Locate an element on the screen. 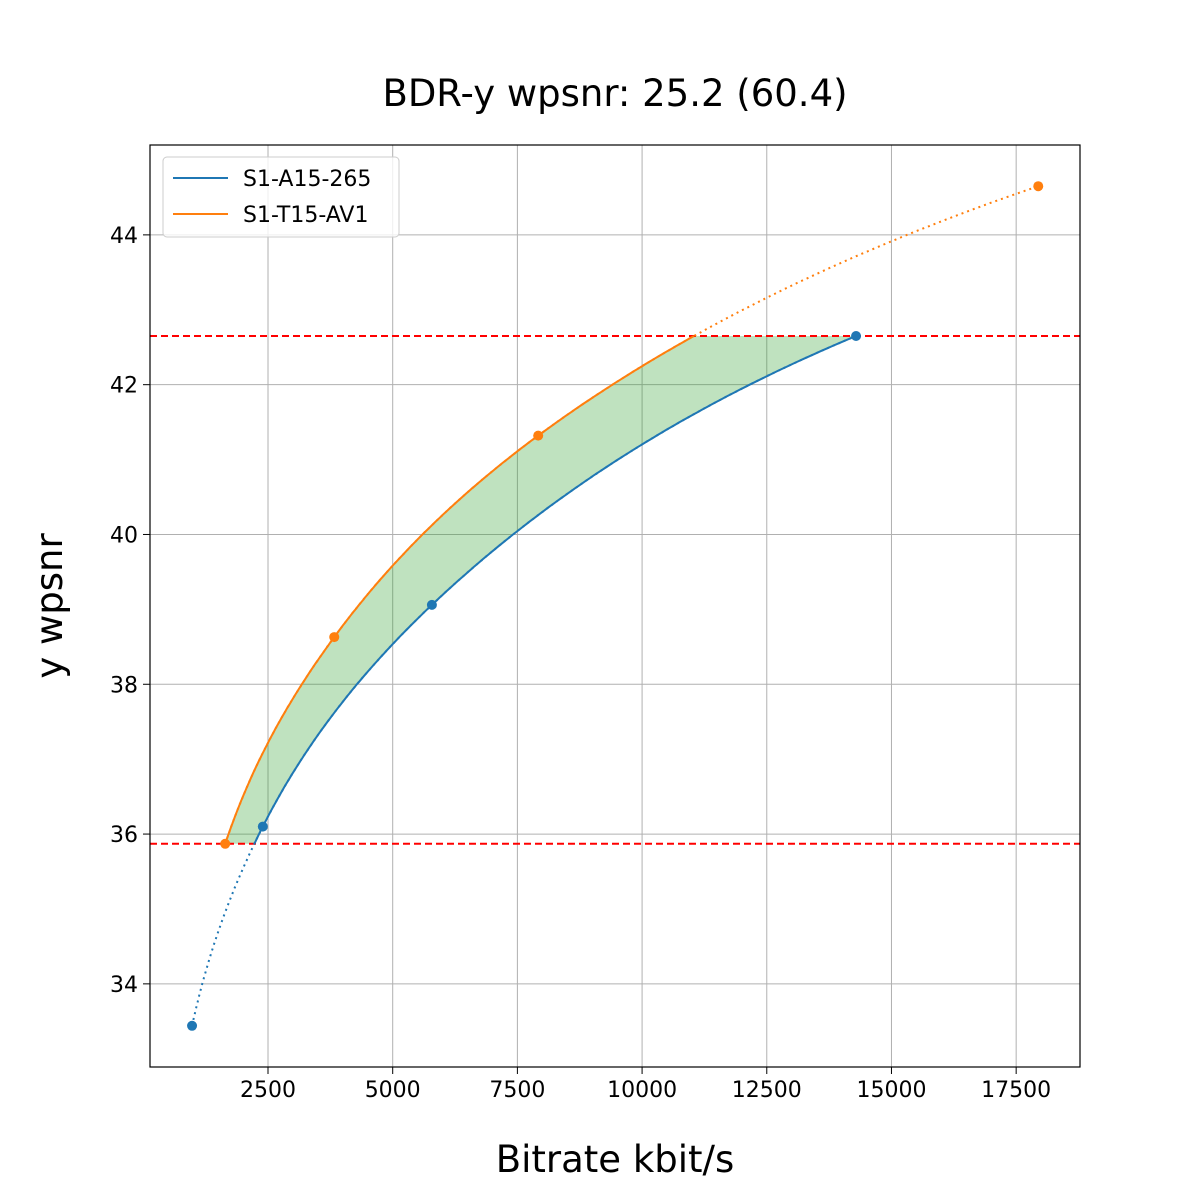  chart-title: BDR-y wpsnr: 25.2 (60.4) is located at coordinates (614, 93).